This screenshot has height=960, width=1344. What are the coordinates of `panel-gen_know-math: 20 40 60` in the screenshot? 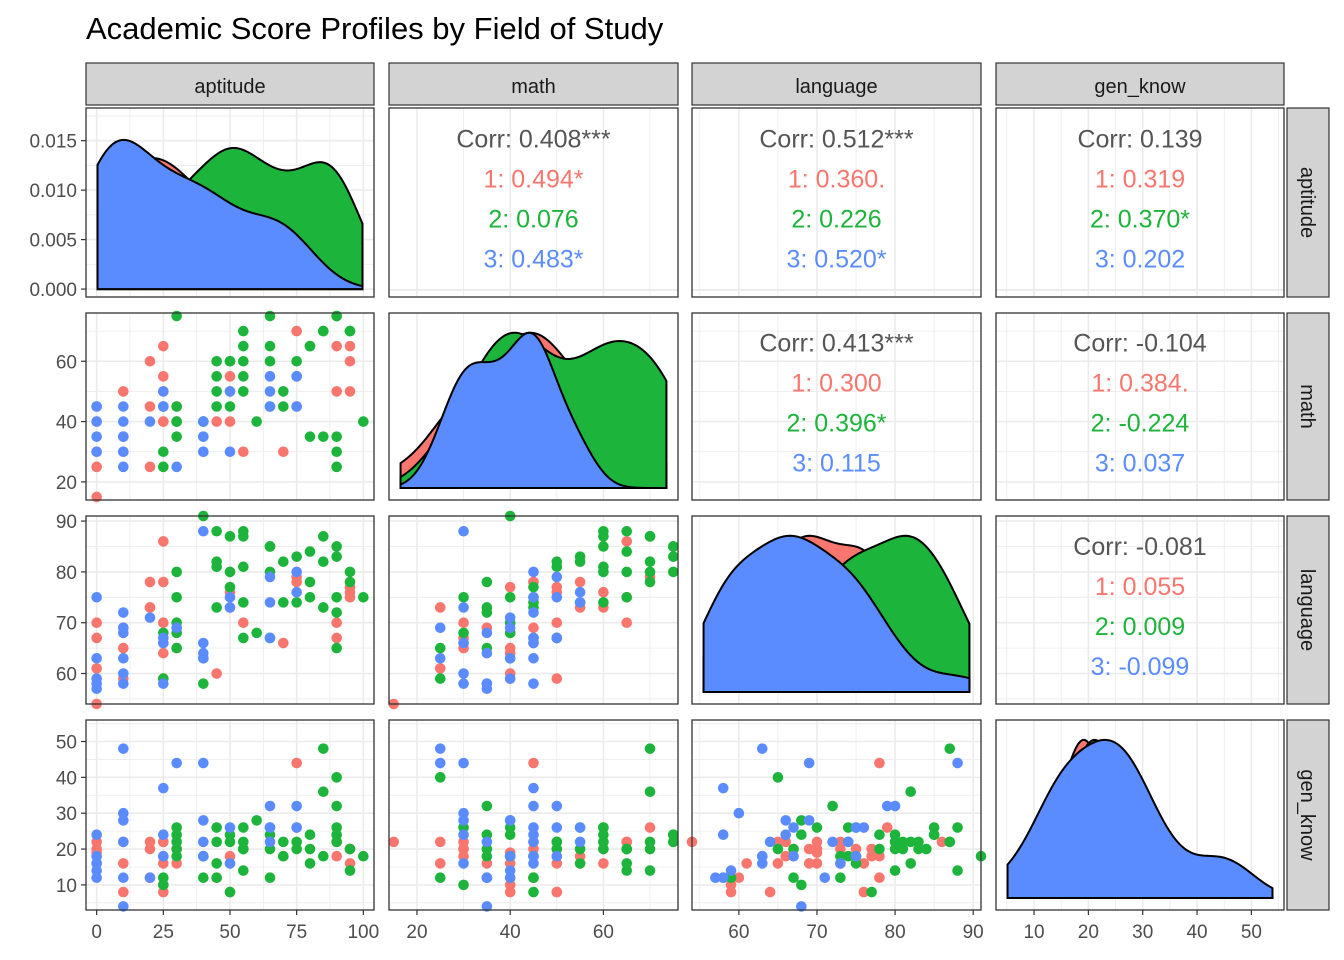 It's located at (533, 831).